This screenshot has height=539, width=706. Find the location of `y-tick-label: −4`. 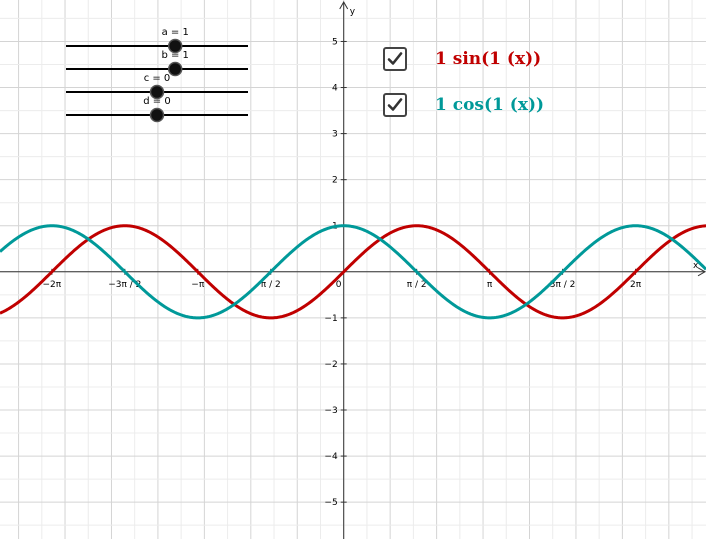

y-tick-label: −4 is located at coordinates (331, 457).